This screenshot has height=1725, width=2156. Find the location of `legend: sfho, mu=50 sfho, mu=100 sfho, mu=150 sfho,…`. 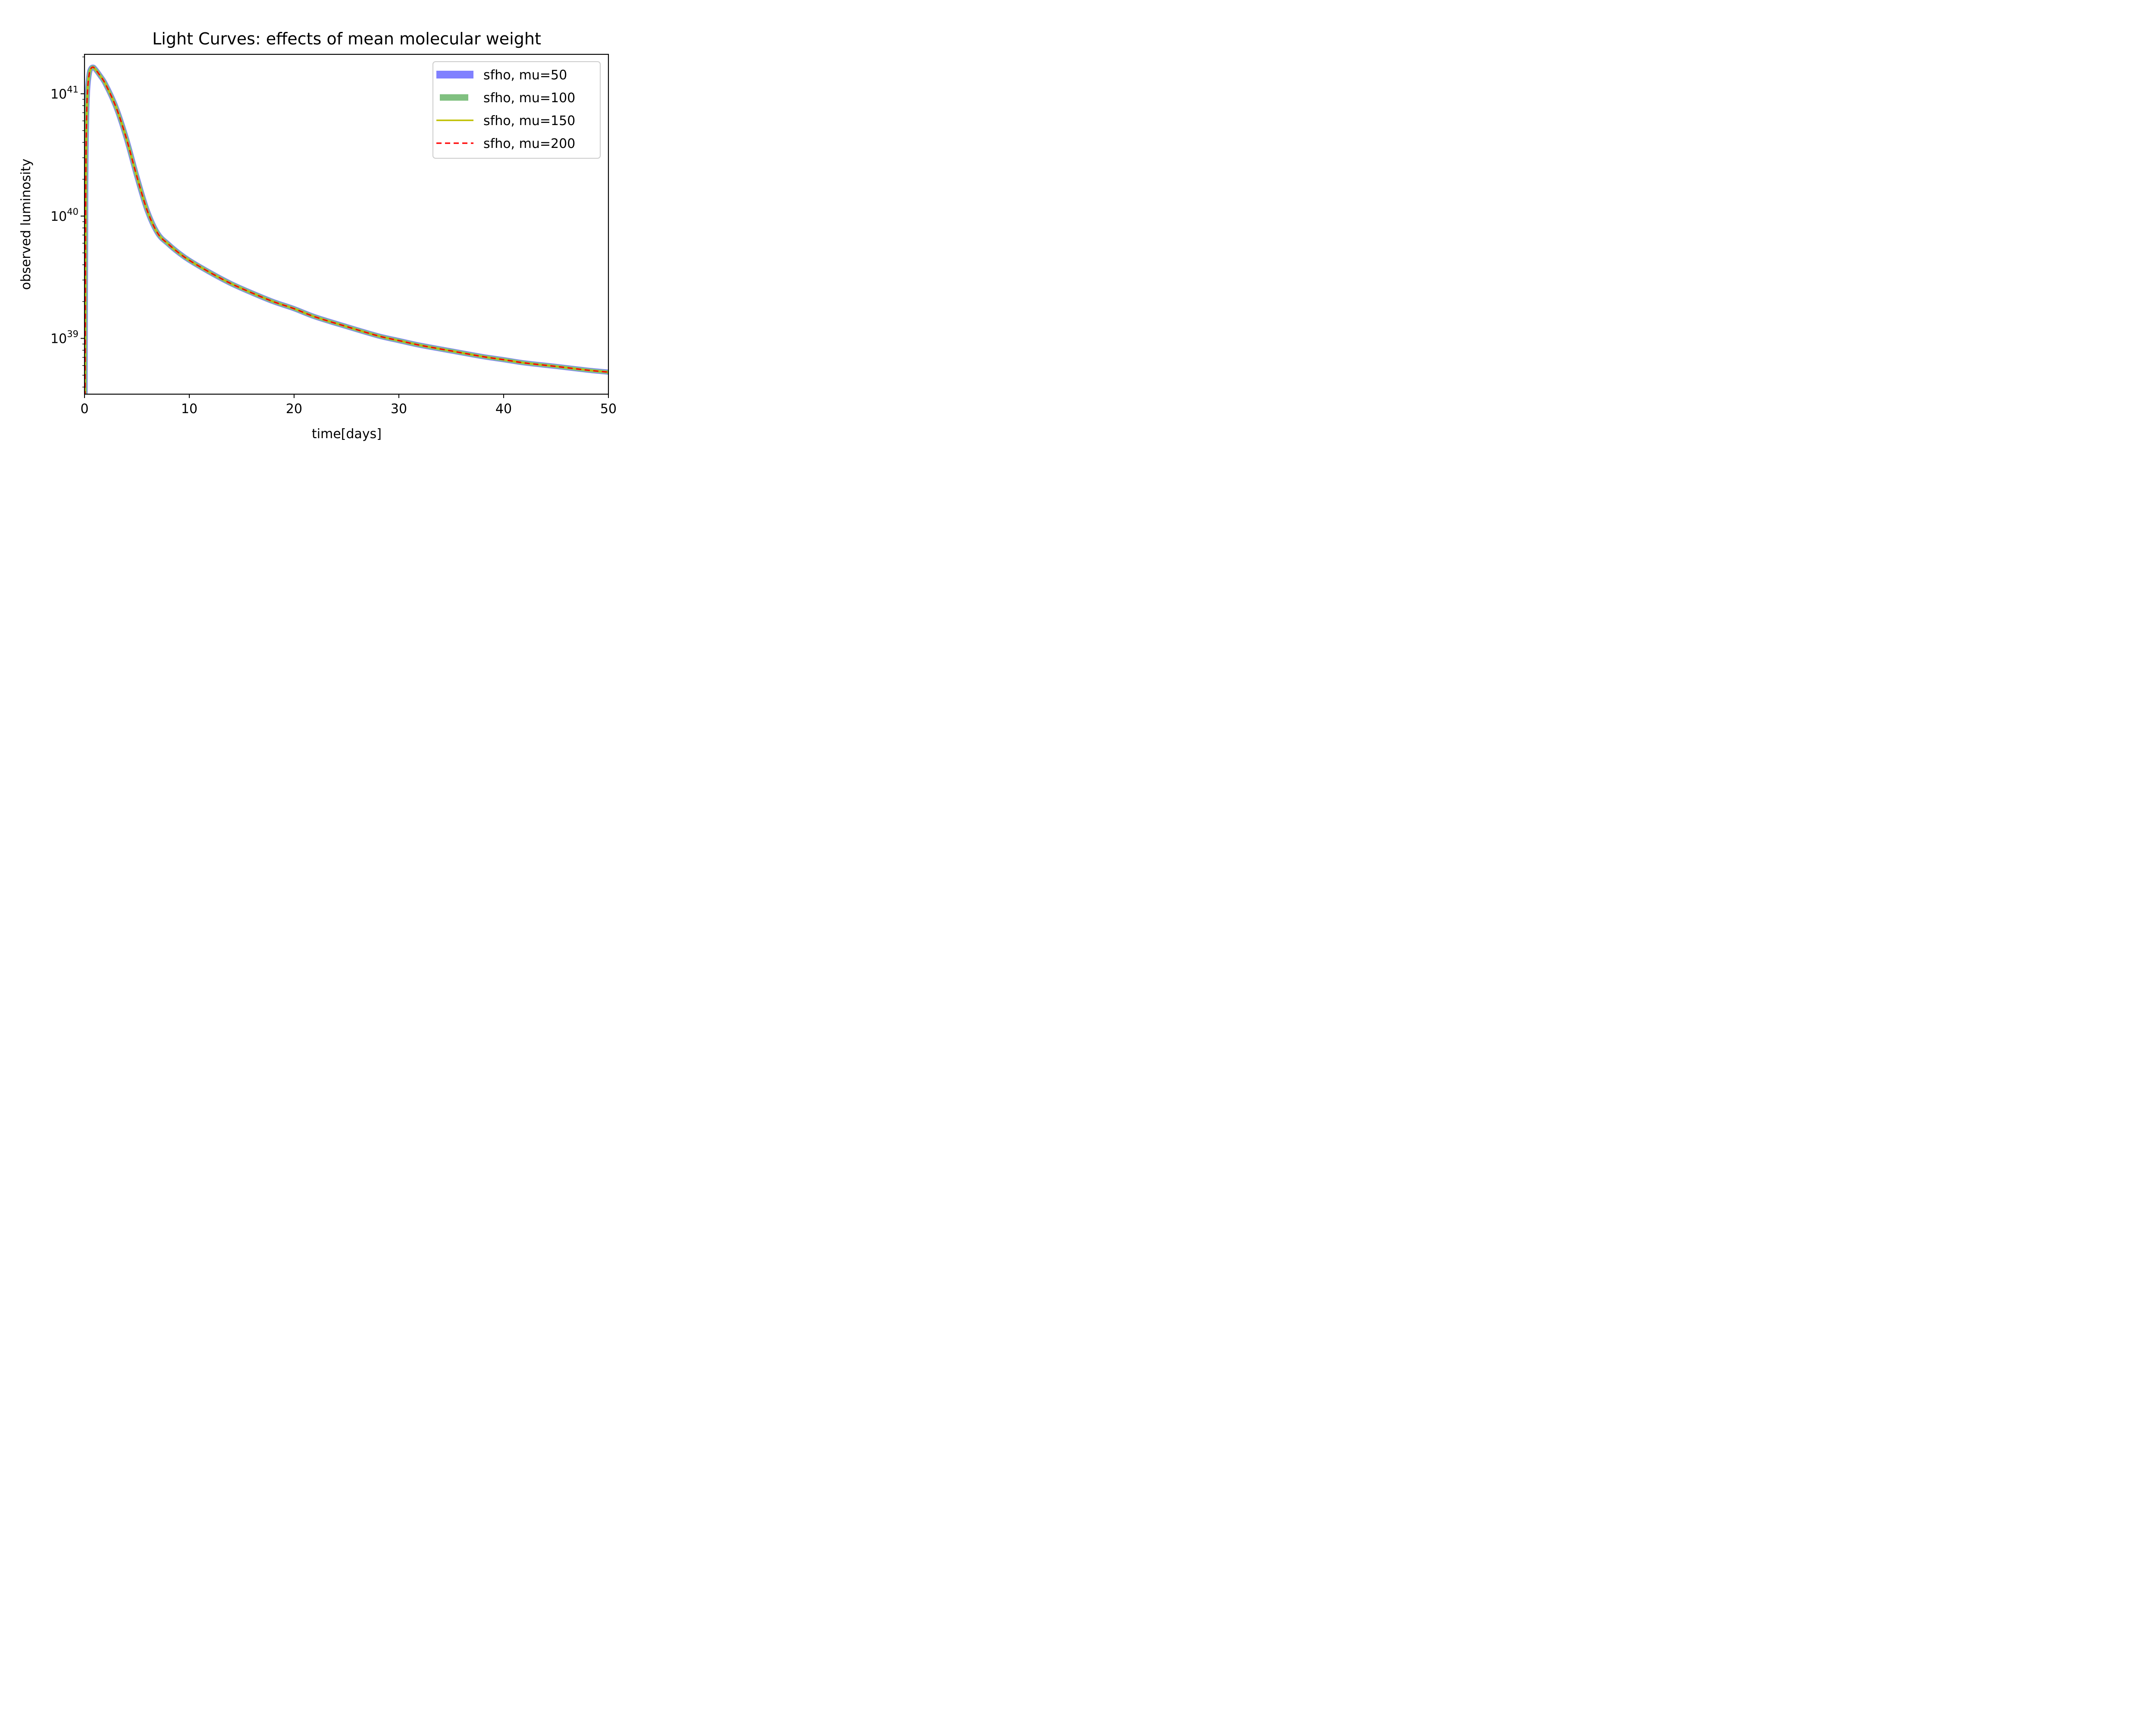

legend: sfho, mu=50 sfho, mu=100 sfho, mu=150 sfho,… is located at coordinates (516, 110).